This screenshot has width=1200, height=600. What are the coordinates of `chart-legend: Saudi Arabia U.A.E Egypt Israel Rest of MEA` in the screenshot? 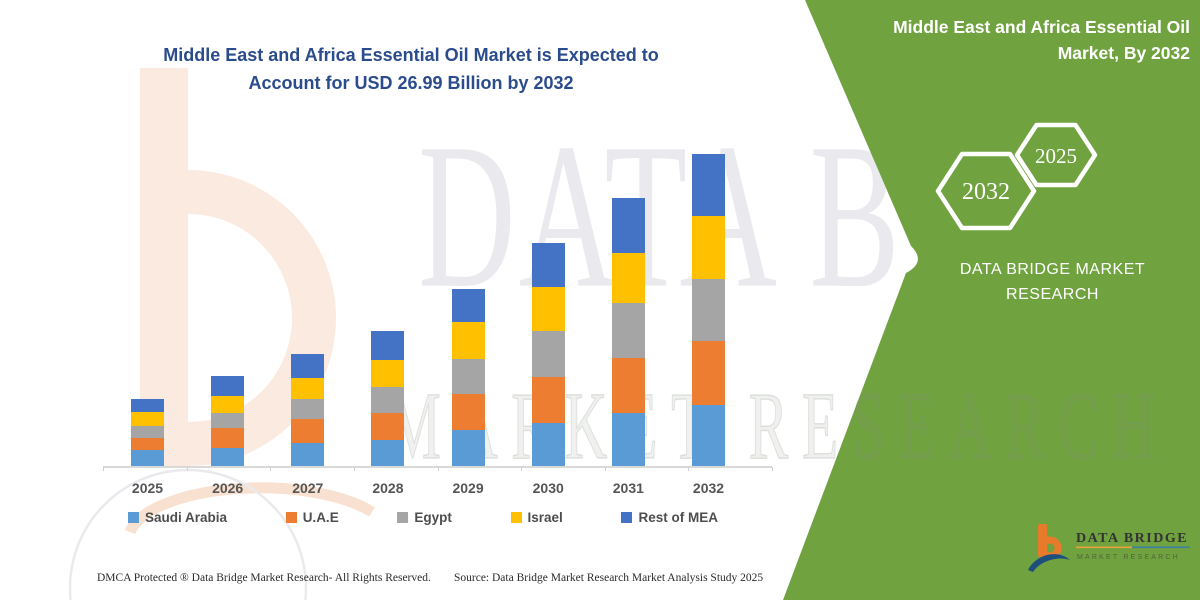 It's located at (423, 517).